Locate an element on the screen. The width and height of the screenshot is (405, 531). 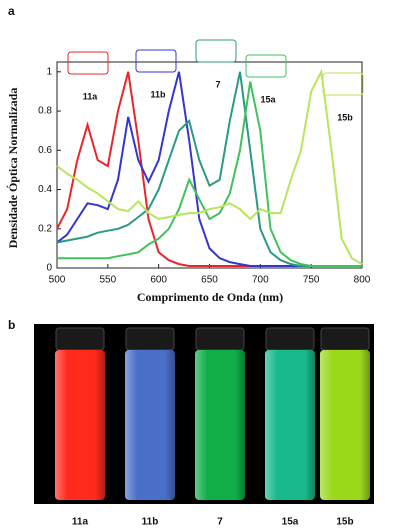
y-tick-label: 0.4 is located at coordinates (45, 189).